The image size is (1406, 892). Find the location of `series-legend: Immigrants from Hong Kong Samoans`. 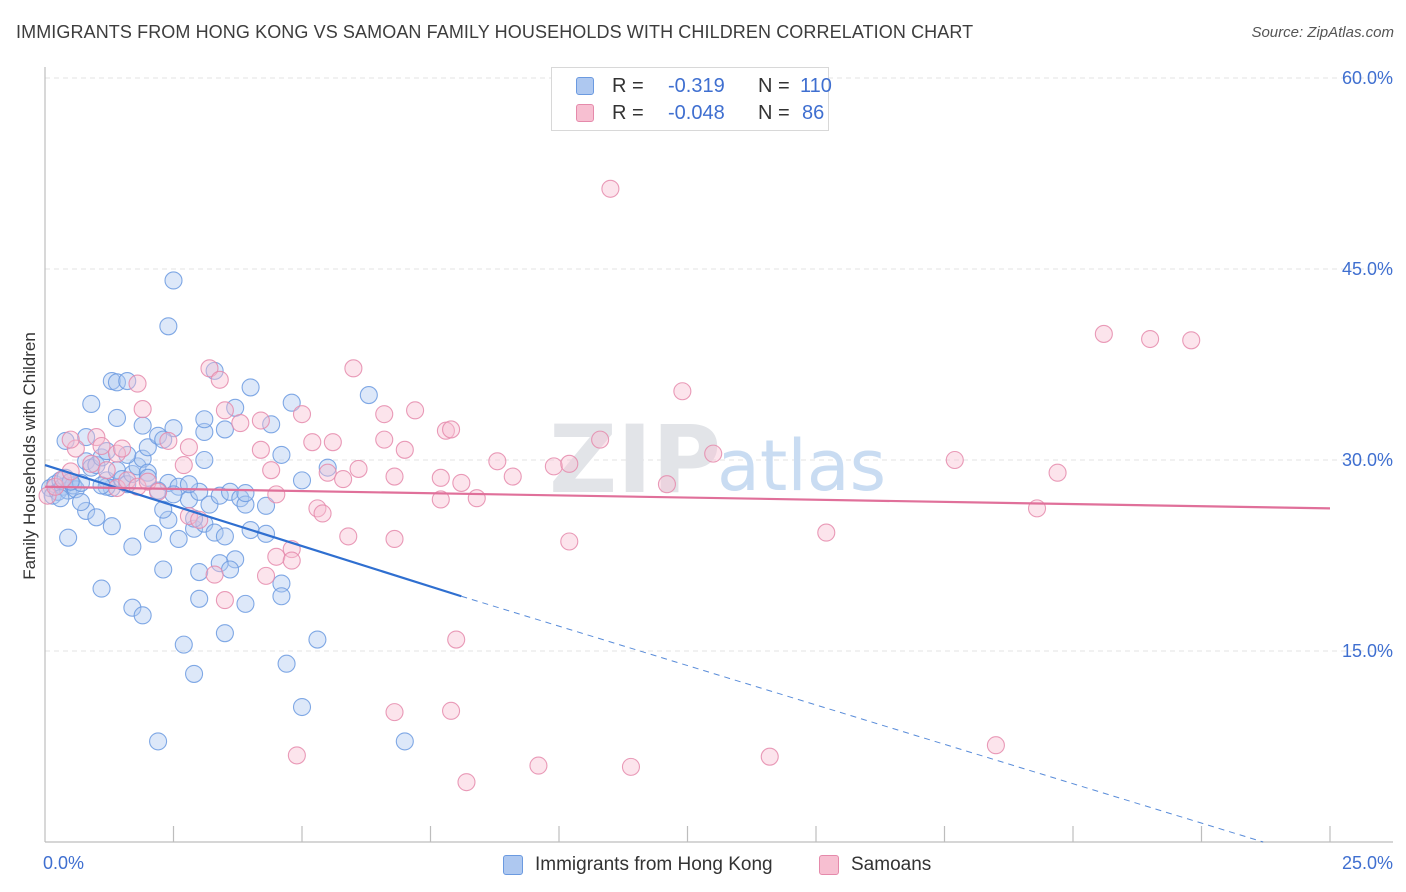

series-legend: Immigrants from Hong Kong Samoans is located at coordinates (703, 865).